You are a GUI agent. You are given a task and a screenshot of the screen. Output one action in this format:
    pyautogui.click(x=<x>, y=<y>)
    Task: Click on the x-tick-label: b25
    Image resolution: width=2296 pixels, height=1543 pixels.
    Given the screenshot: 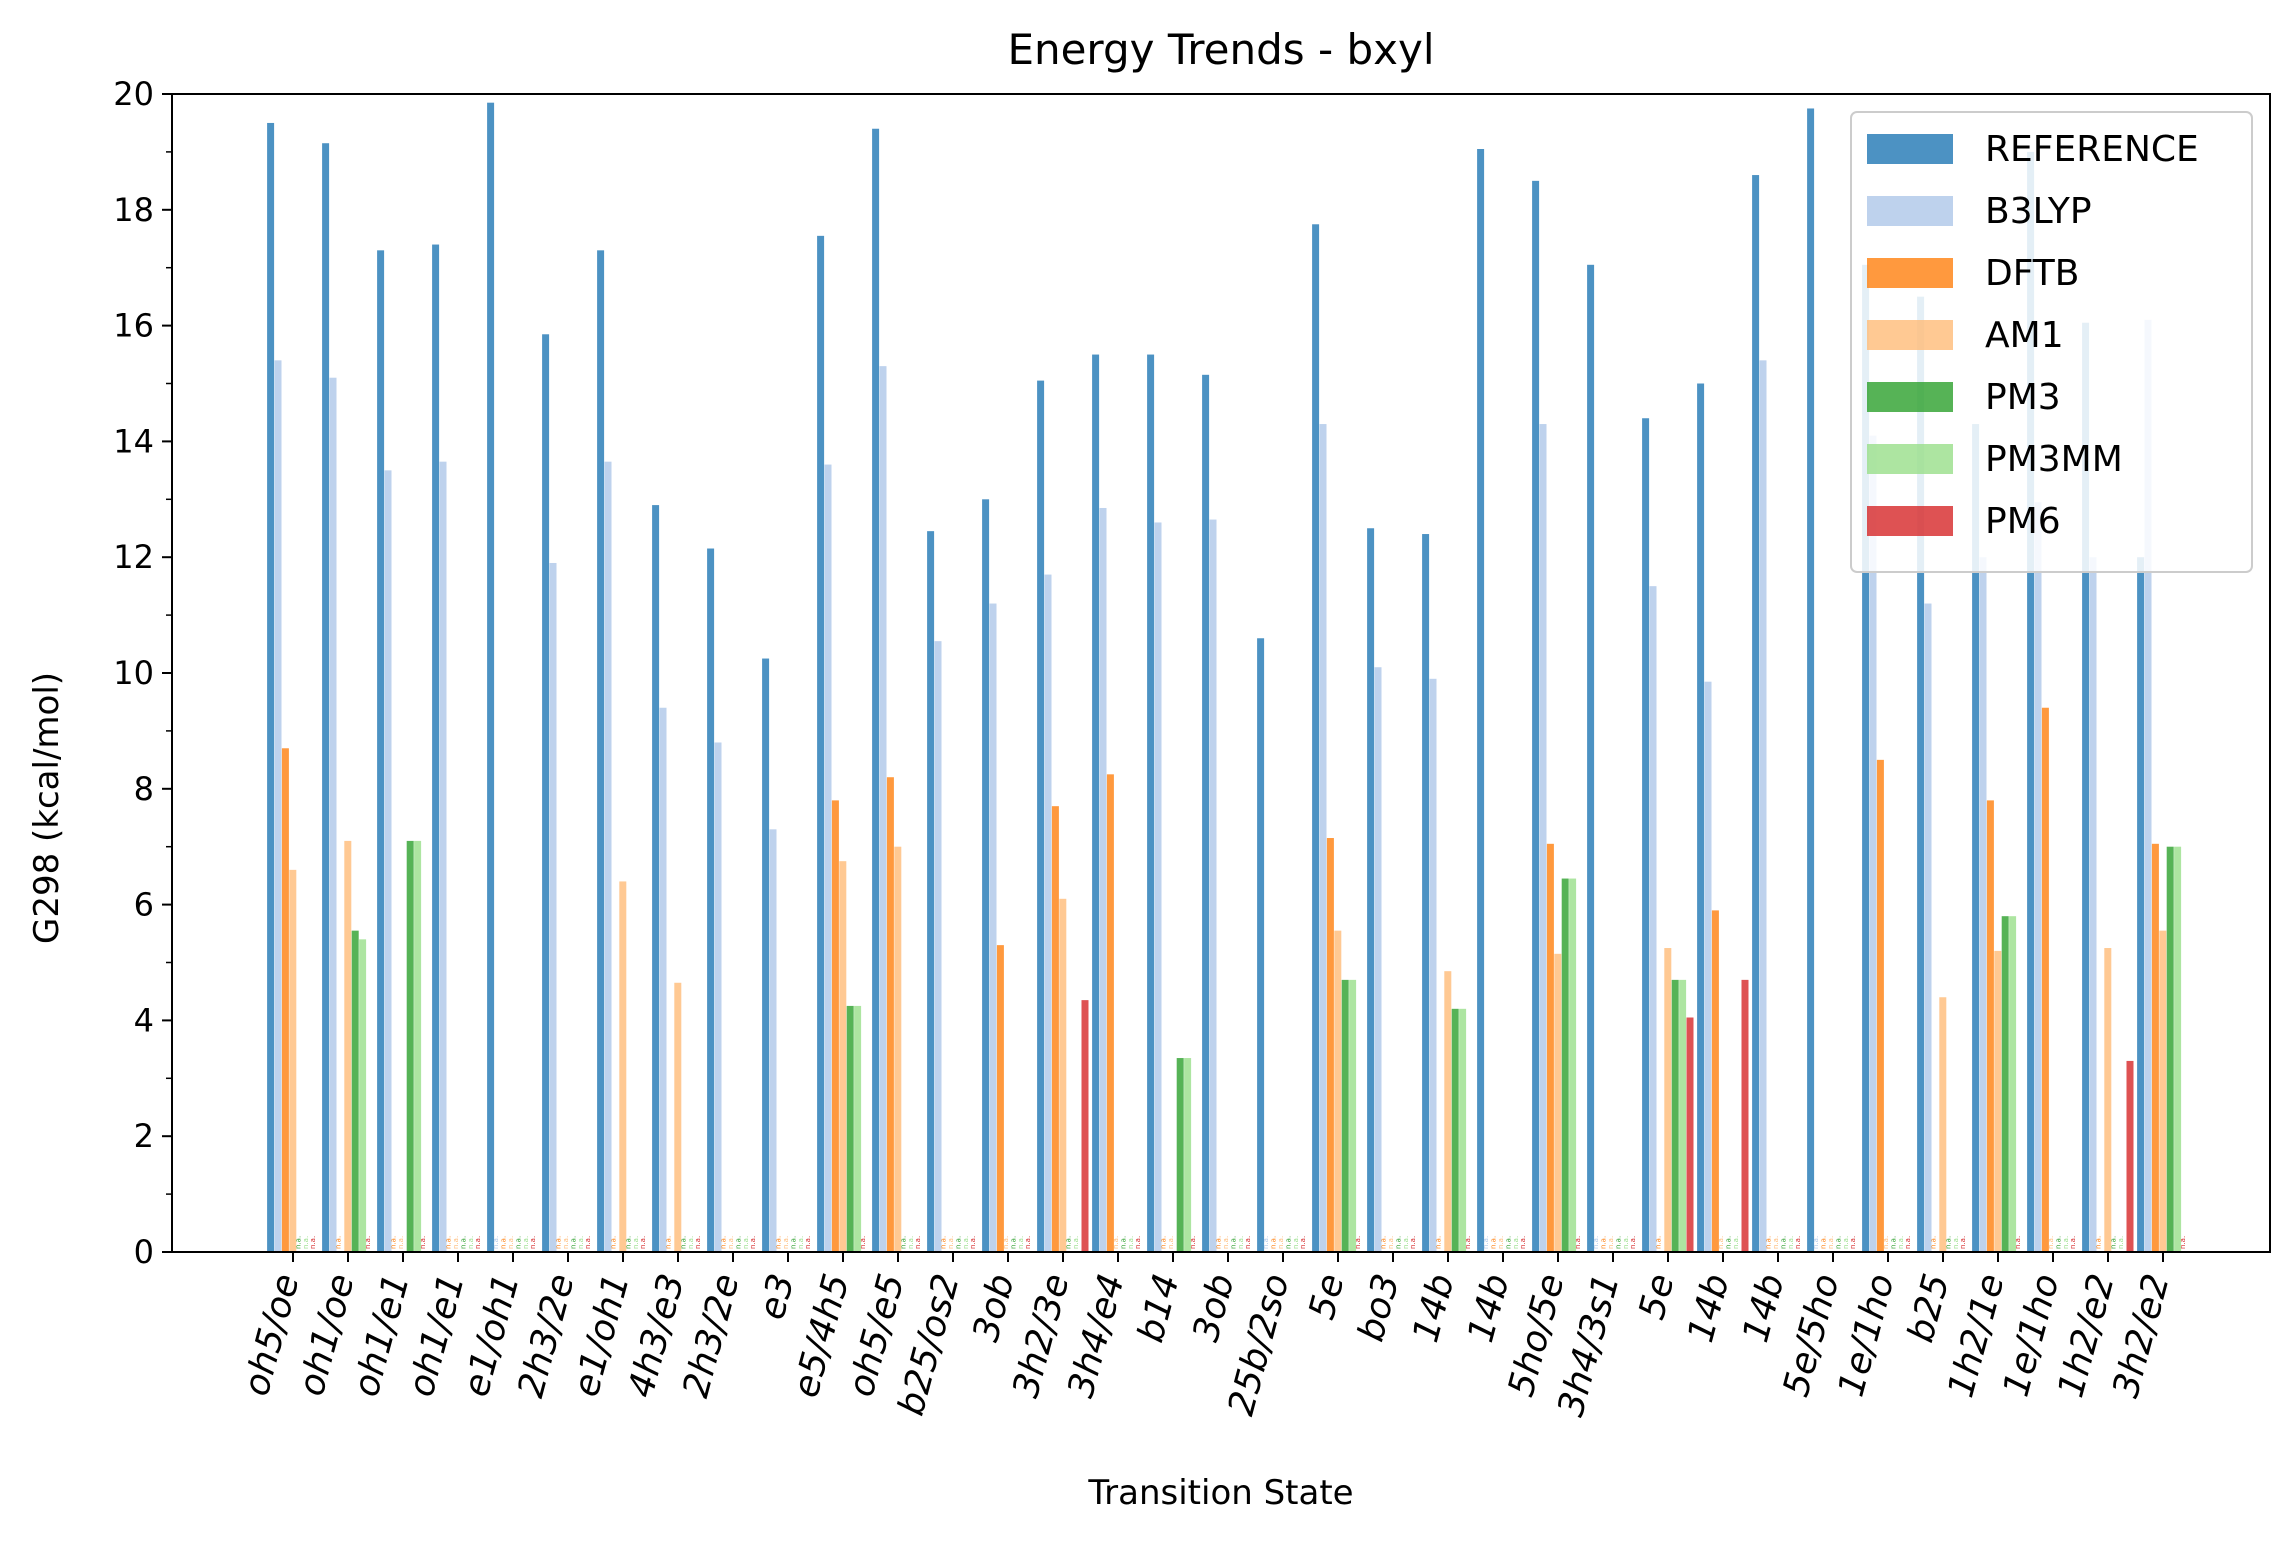 What is the action you would take?
    pyautogui.click(x=1928, y=1308)
    